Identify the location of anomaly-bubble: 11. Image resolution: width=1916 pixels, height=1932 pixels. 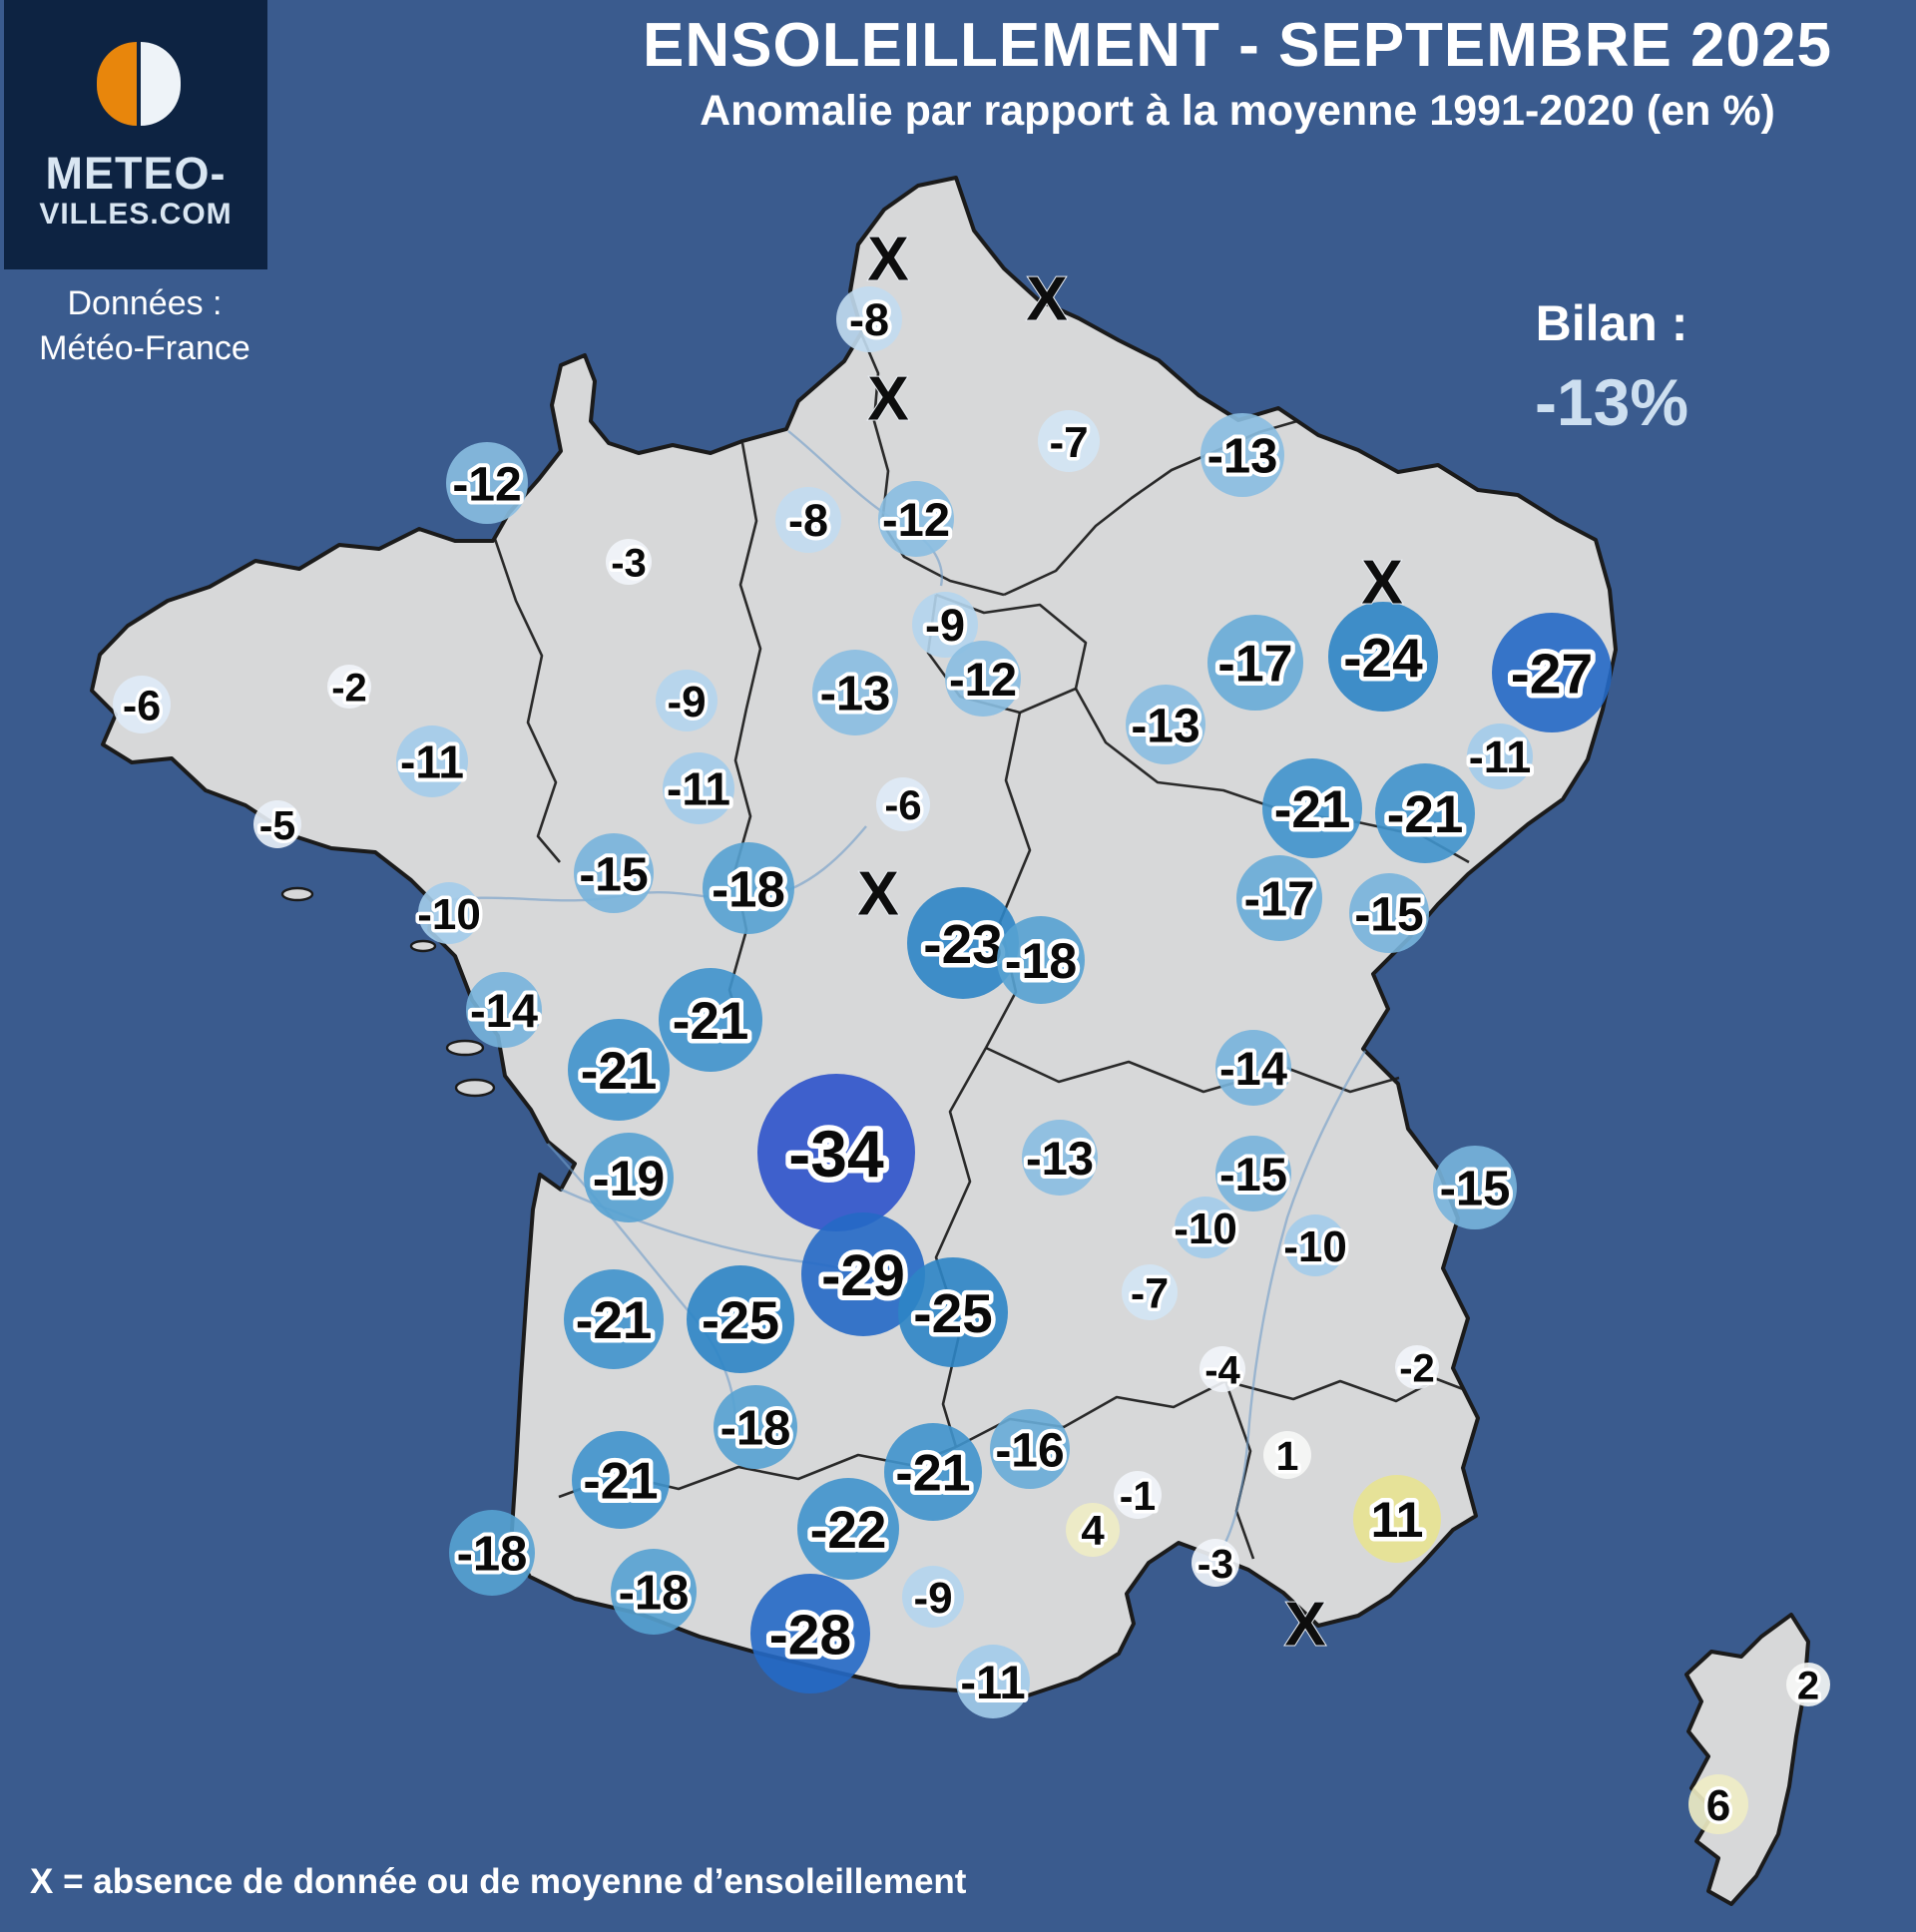
(1397, 1519).